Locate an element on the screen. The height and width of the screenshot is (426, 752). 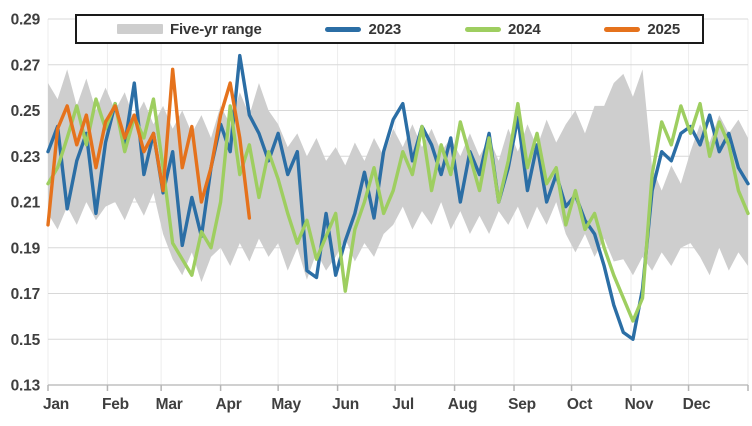
x-axis-label: Jun is located at coordinates (345, 404).